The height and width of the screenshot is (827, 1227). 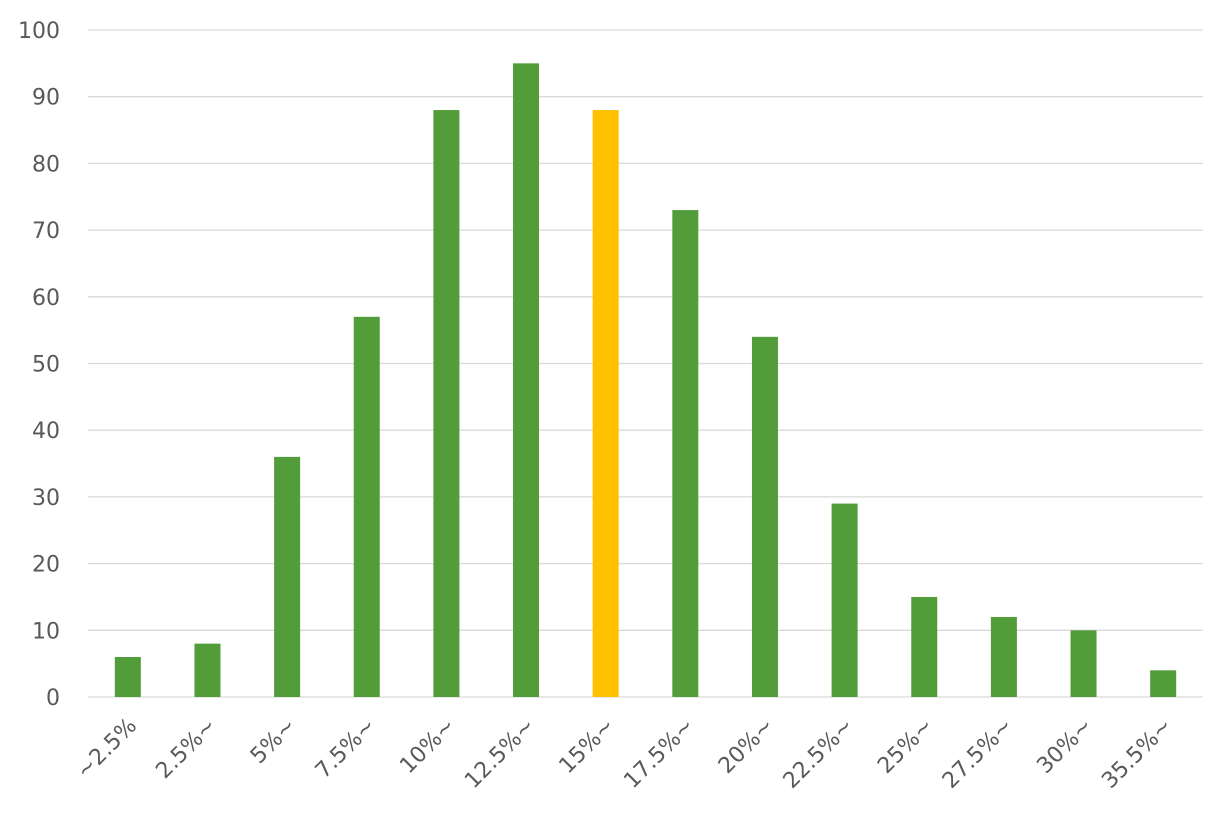 What do you see at coordinates (346, 749) in the screenshot?
I see `x-tick-label: 7.5%~` at bounding box center [346, 749].